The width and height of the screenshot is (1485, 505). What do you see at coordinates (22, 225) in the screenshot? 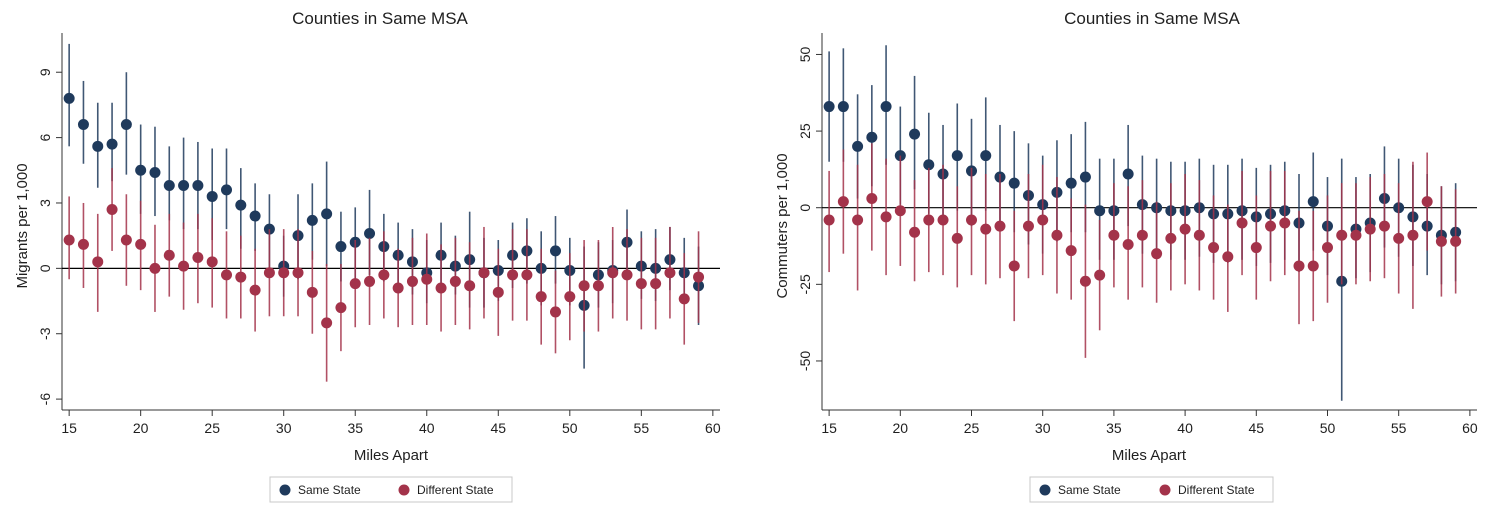
I see `y-axis-label: Migrants per 1,000` at bounding box center [22, 225].